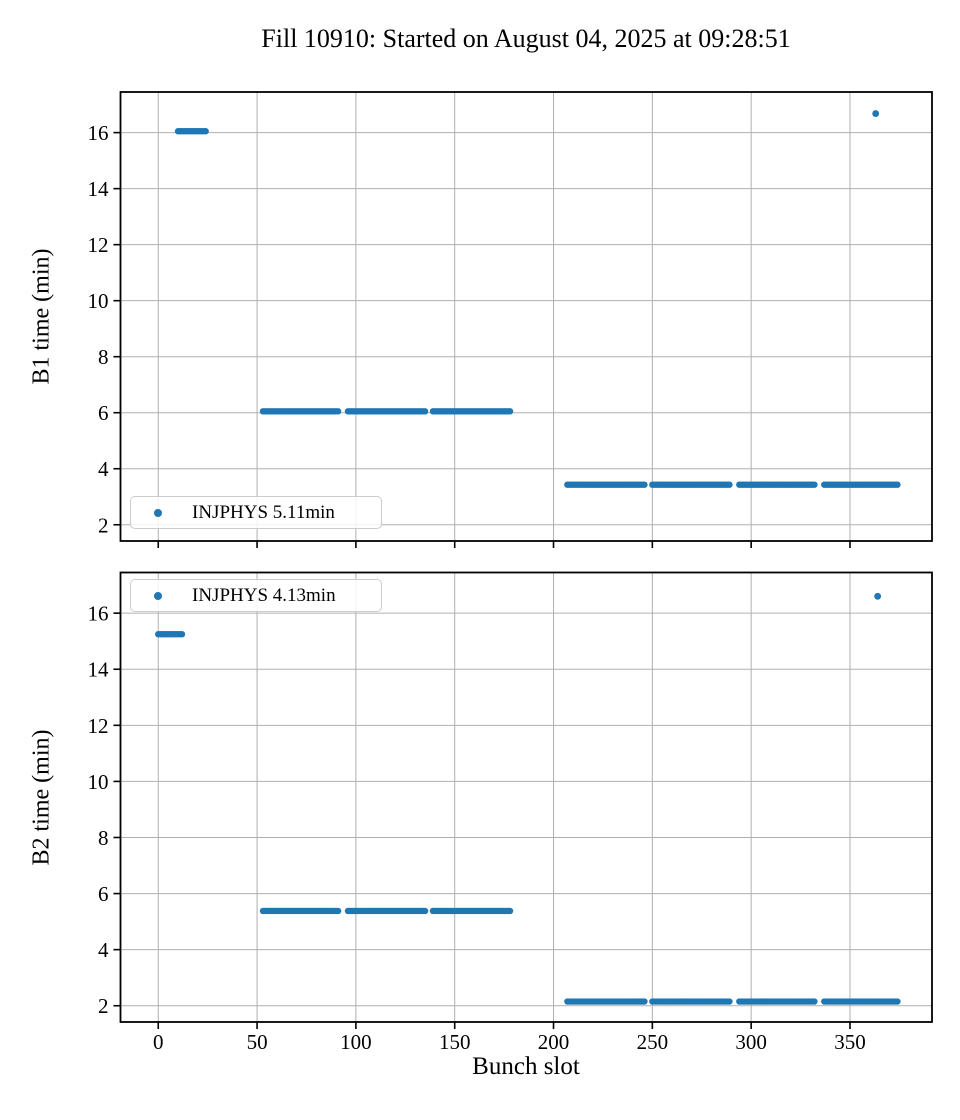  I want to click on y-axis-label-b1: B1 time (min), so click(41, 316).